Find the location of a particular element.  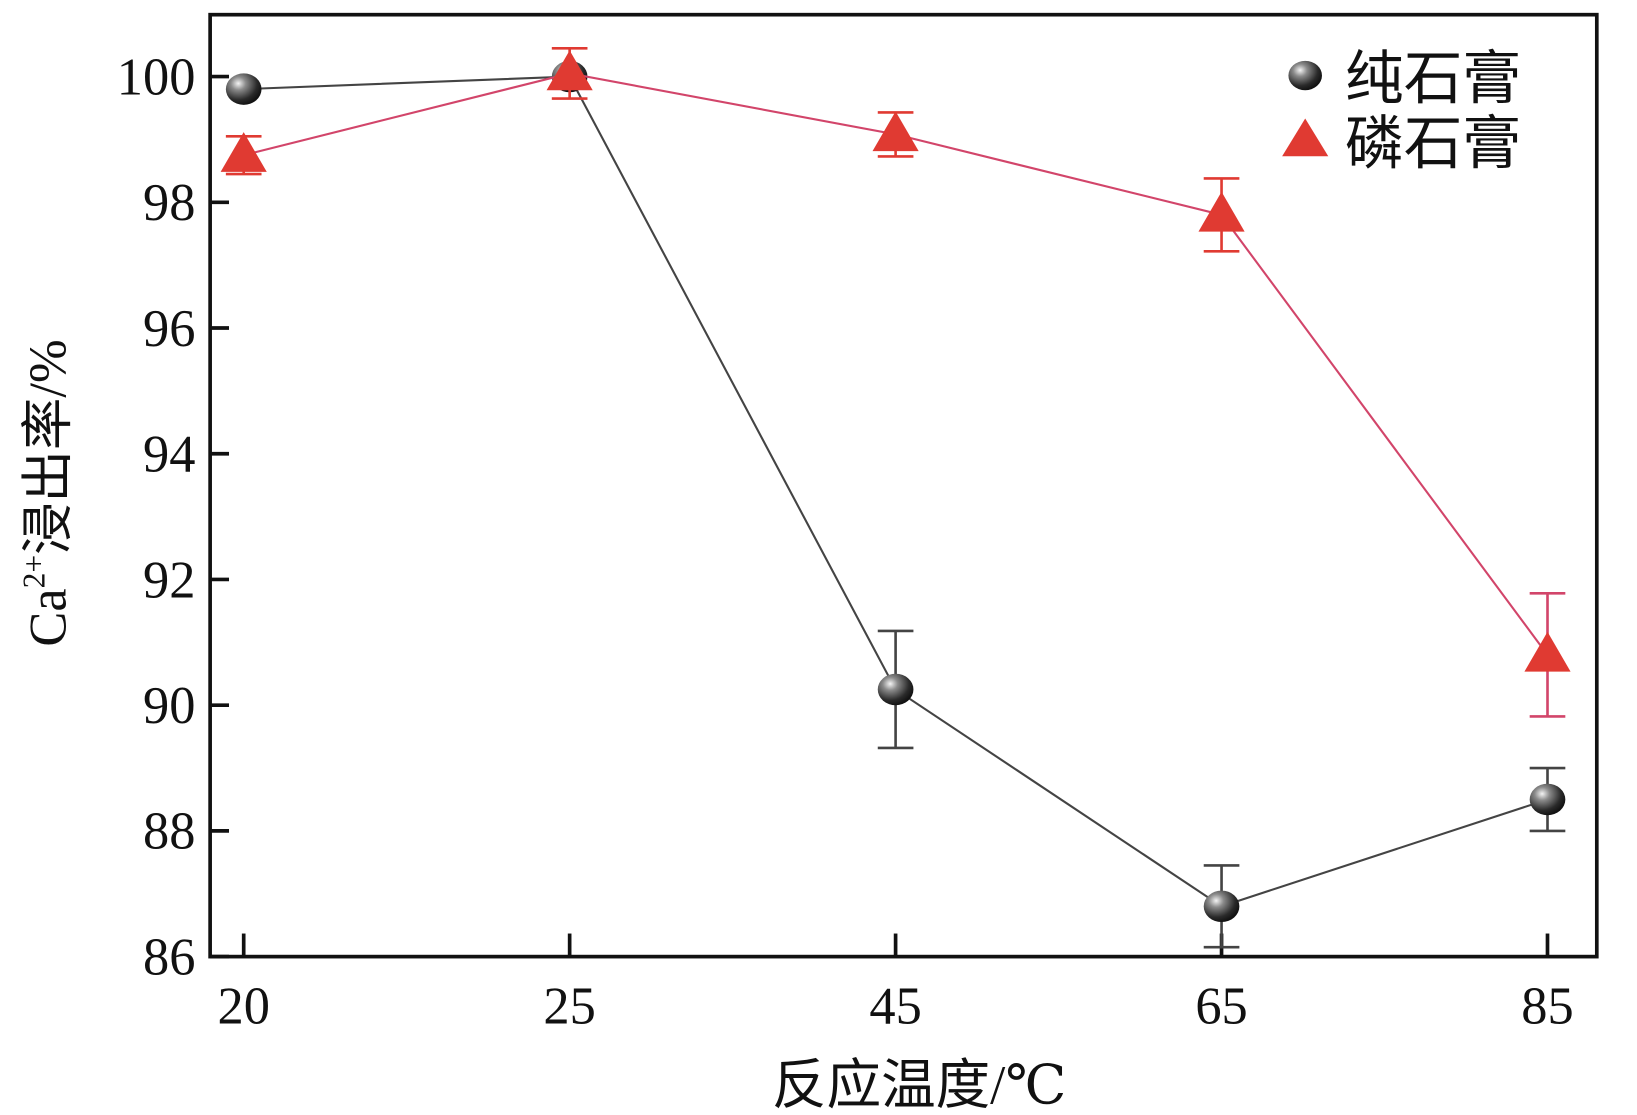

x-tick-label: 45 is located at coordinates (895, 1007).